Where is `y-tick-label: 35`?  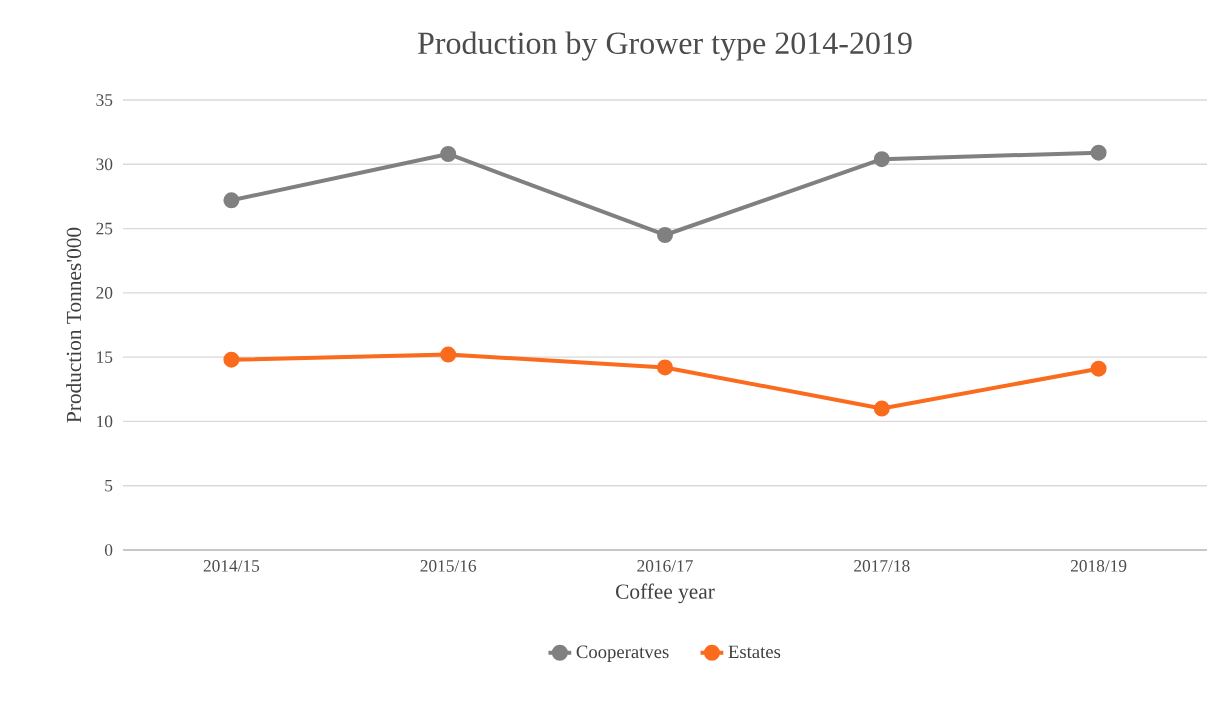
y-tick-label: 35 is located at coordinates (104, 100).